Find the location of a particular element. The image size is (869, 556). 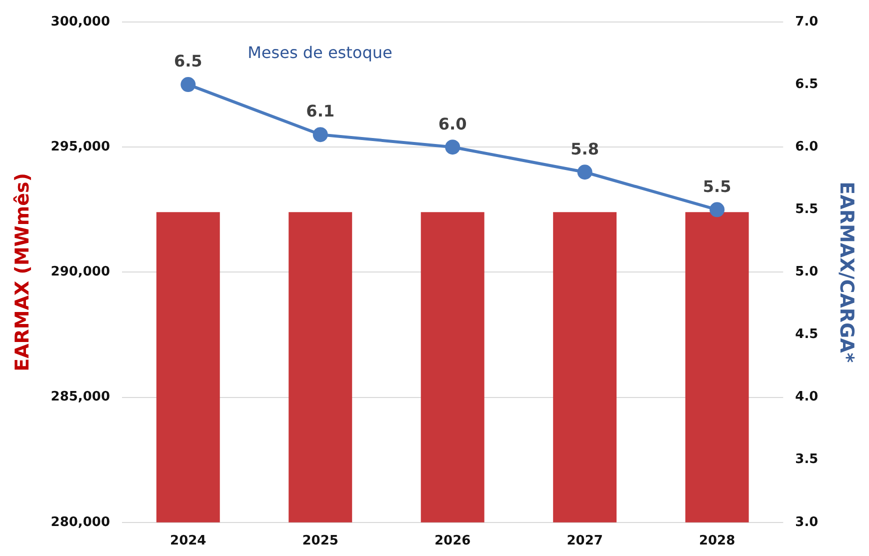

y-tick-label: 295,000 is located at coordinates (80, 146).